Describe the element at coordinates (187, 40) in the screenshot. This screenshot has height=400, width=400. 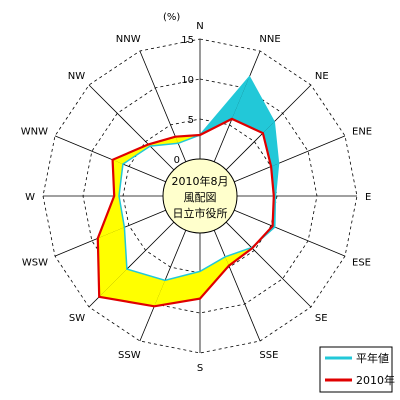
I see `tick-label: 15` at that location.